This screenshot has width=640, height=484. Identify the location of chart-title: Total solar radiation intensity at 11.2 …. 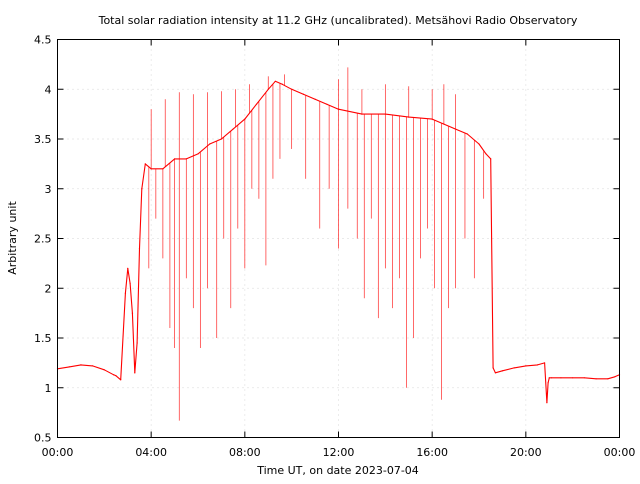
(338, 20).